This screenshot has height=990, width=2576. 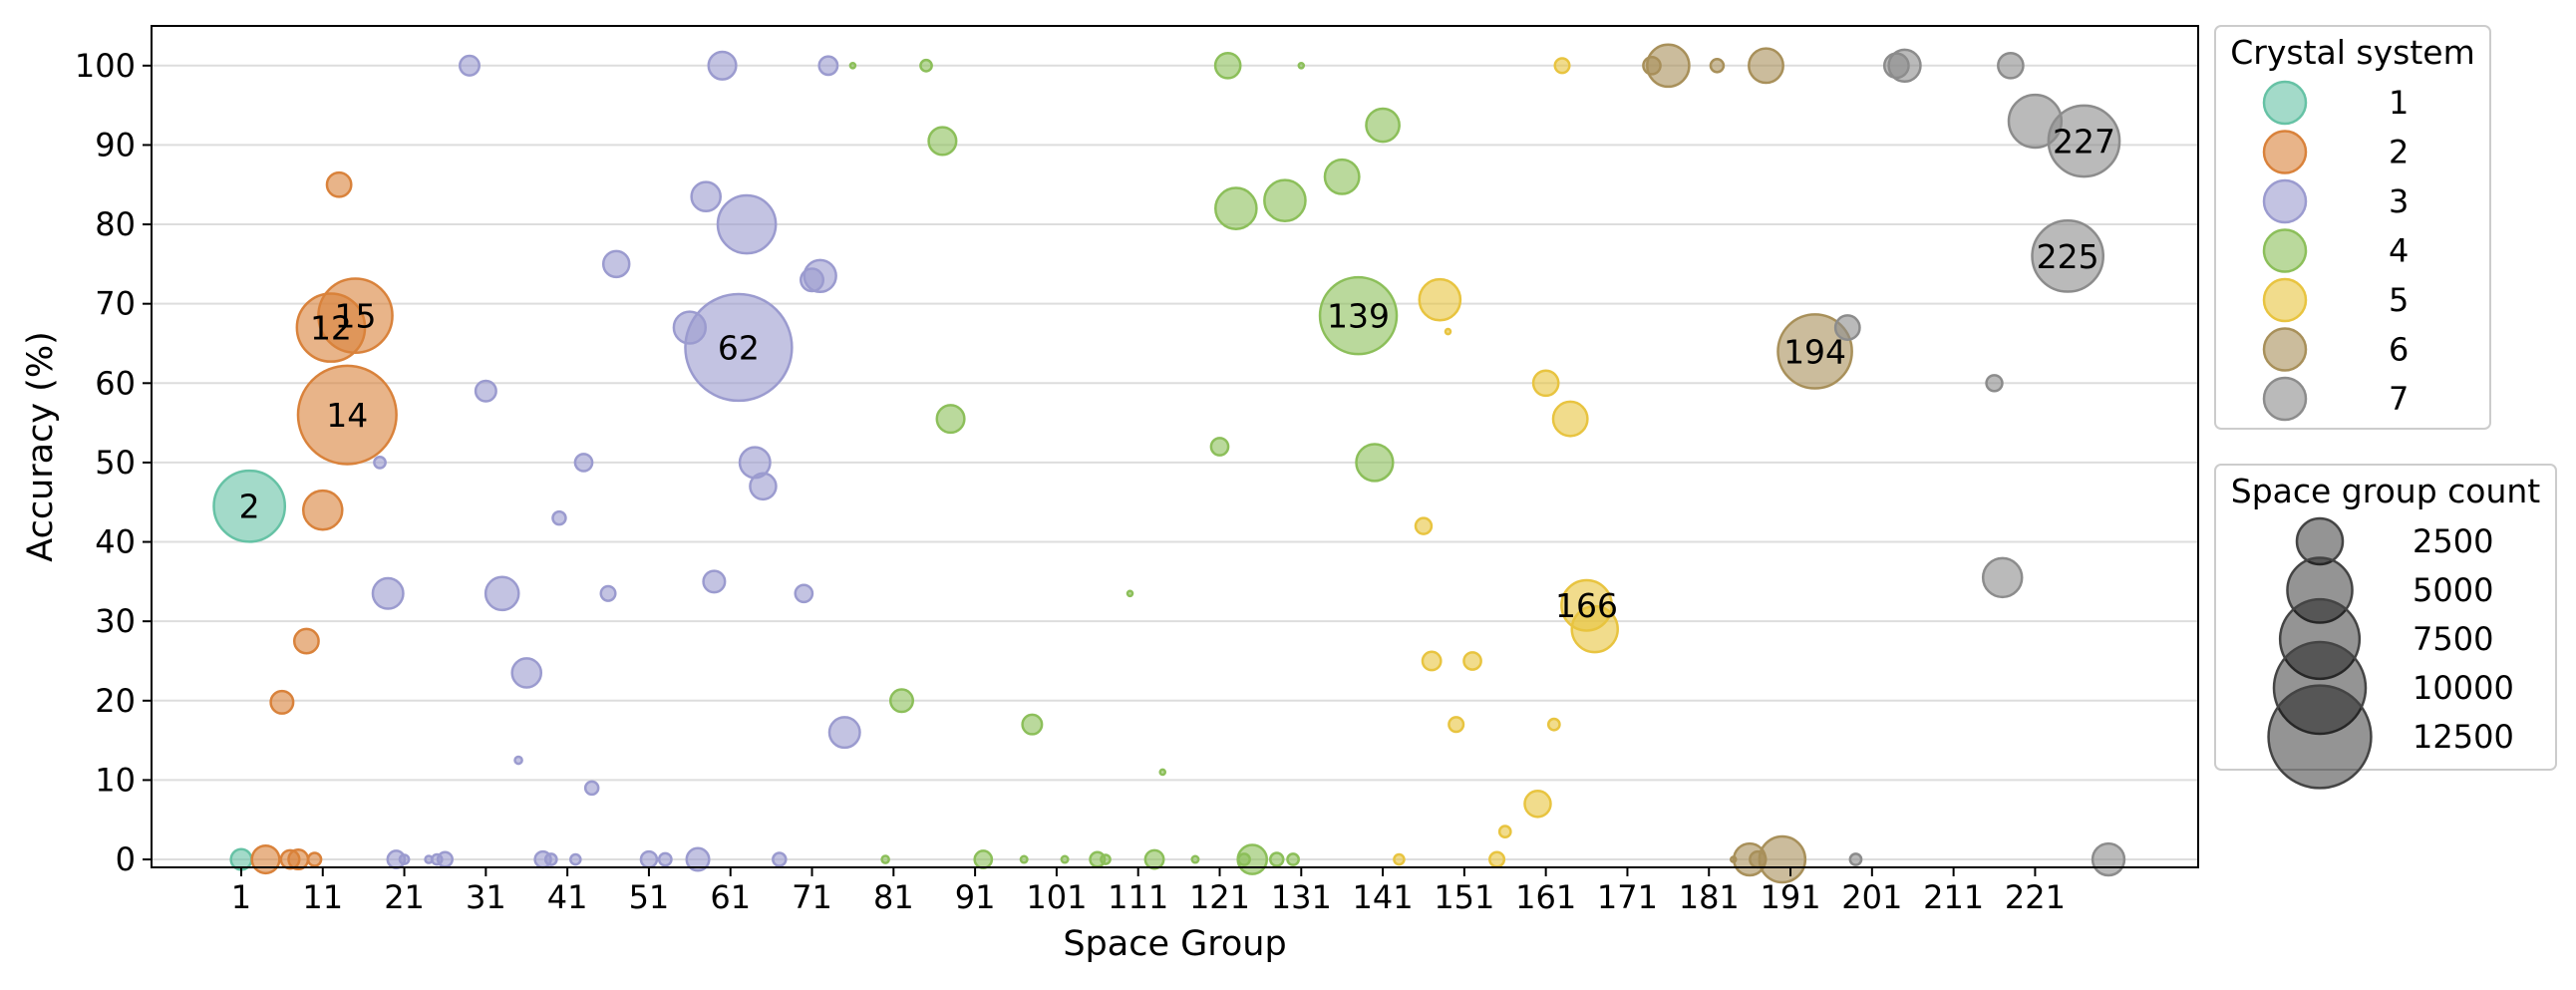 I want to click on crystal-system-legend-box, so click(x=2352, y=227).